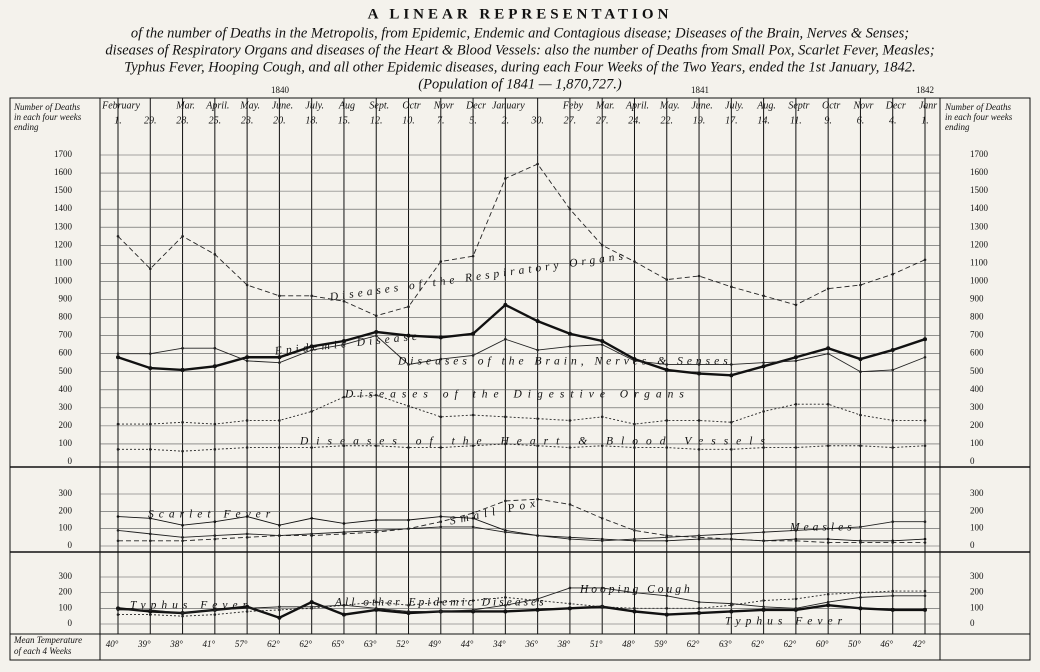 This screenshot has width=1040, height=672. What do you see at coordinates (66, 407) in the screenshot?
I see `y-tick-label: 300` at bounding box center [66, 407].